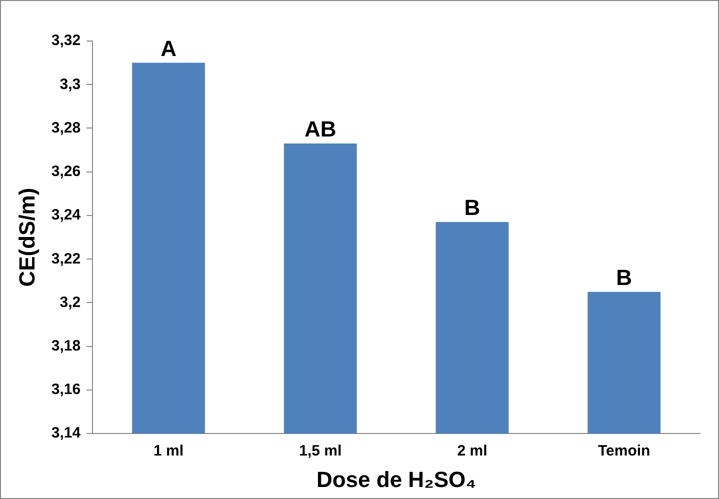 This screenshot has height=499, width=719. What do you see at coordinates (320, 129) in the screenshot?
I see `annotation: AB` at bounding box center [320, 129].